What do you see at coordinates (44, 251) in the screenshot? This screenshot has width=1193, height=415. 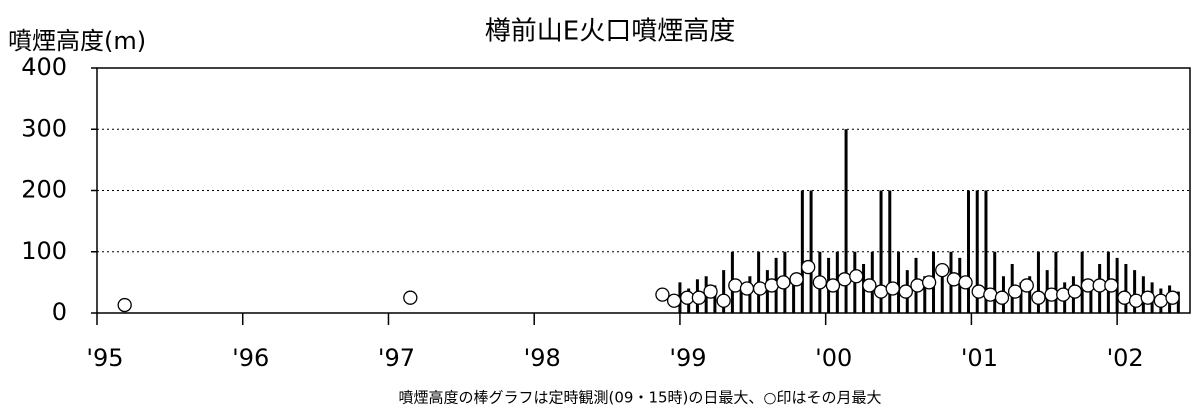 I see `y-tick-label: 100` at bounding box center [44, 251].